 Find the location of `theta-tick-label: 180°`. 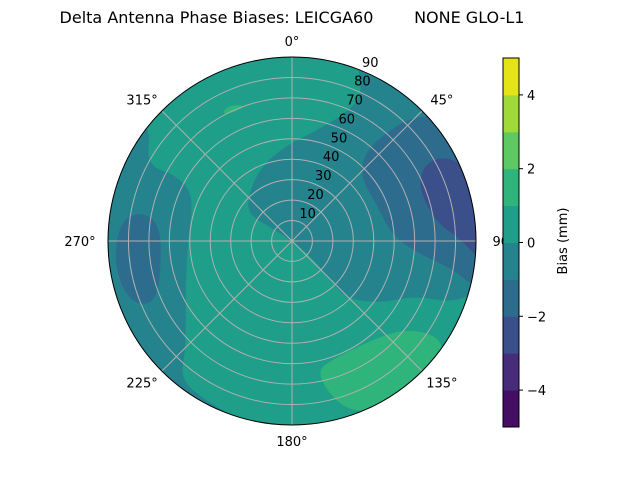

theta-tick-label: 180° is located at coordinates (291, 442).